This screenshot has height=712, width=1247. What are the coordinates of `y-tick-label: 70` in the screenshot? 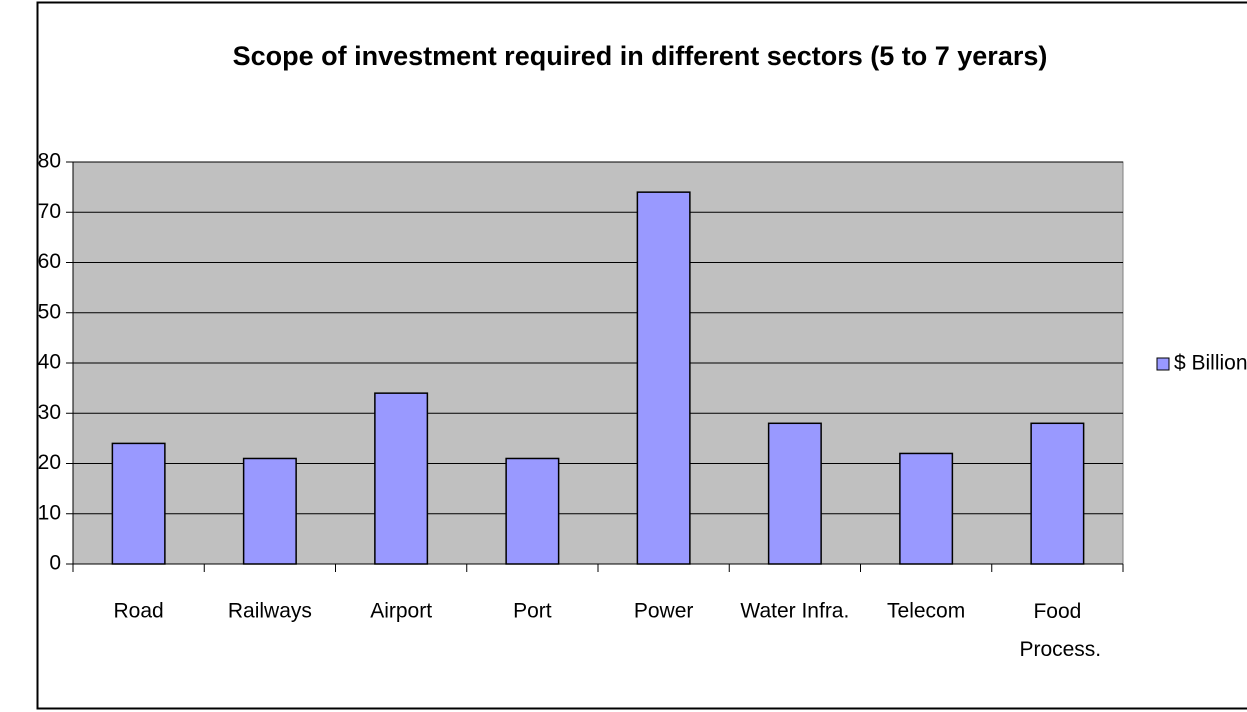 It's located at (49, 211).